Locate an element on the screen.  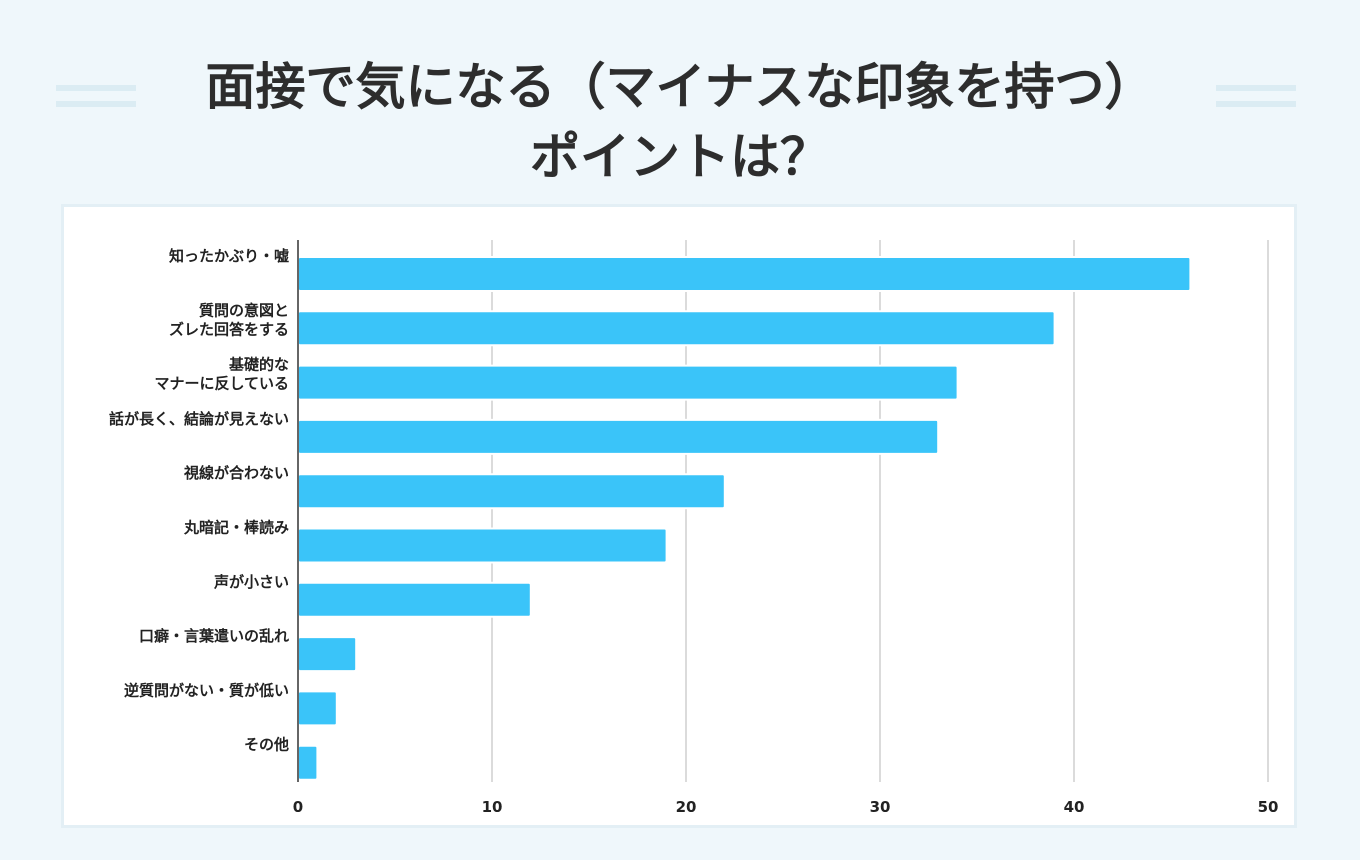
category-label-4-line-1: 話が長く、結論が見えない is located at coordinates (199, 419).